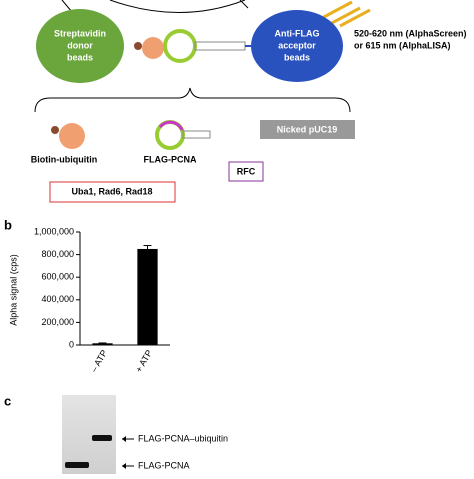 The width and height of the screenshot is (474, 479). Describe the element at coordinates (64, 159) in the screenshot. I see `component-label: Biotin-ubiquitin` at that location.